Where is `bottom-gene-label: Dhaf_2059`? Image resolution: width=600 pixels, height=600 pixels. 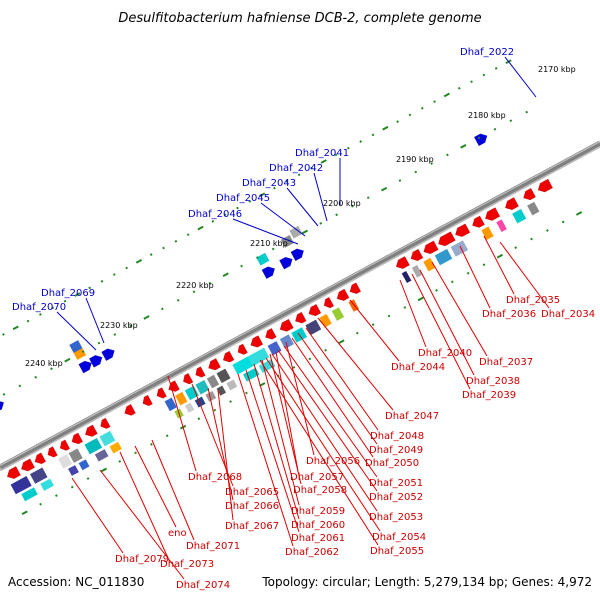
bottom-gene-label: Dhaf_2059 is located at coordinates (318, 511).